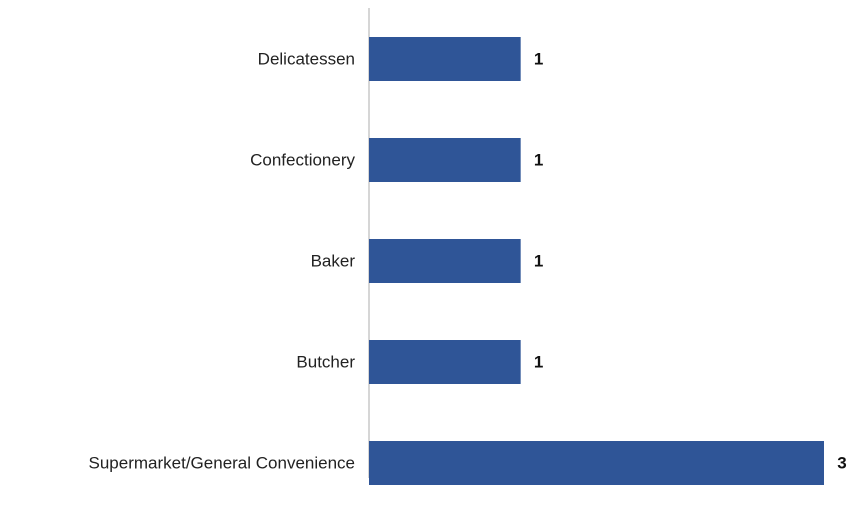 This screenshot has width=852, height=506. Describe the element at coordinates (302, 159) in the screenshot. I see `category-label: Confectionery` at that location.